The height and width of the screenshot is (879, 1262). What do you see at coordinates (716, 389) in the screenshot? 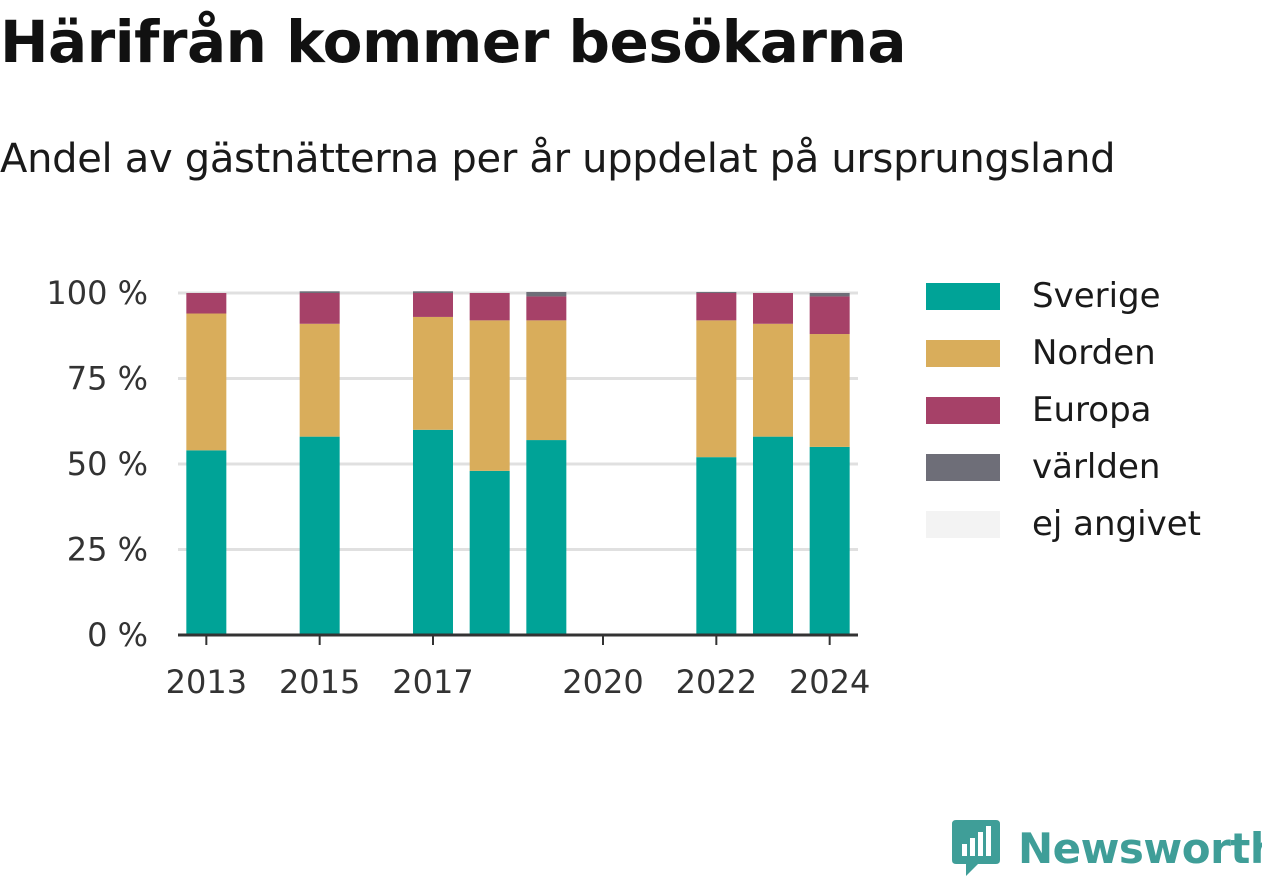
I see `bar-segment-Norden-2022` at bounding box center [716, 389].